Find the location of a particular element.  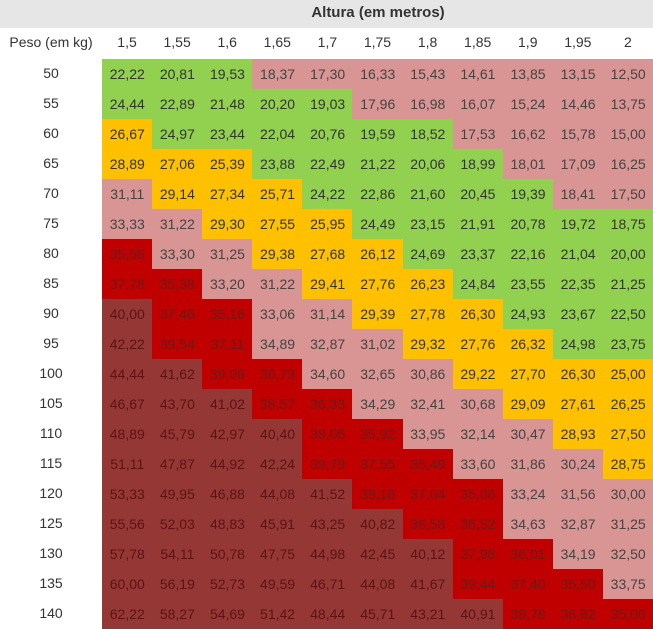

heatmap-cell: 30,47 is located at coordinates (528, 434).